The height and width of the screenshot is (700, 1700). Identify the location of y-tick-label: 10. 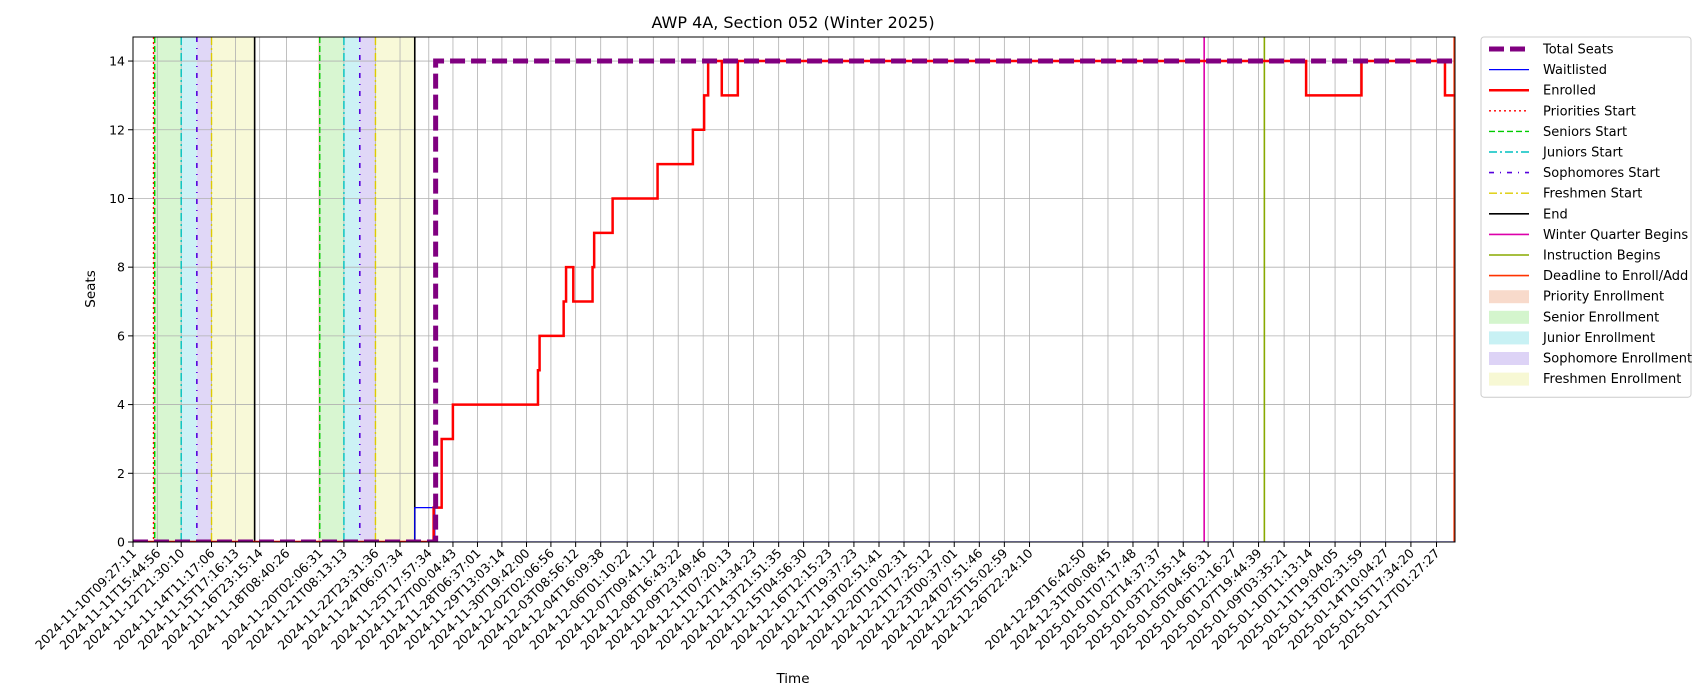
(117, 198).